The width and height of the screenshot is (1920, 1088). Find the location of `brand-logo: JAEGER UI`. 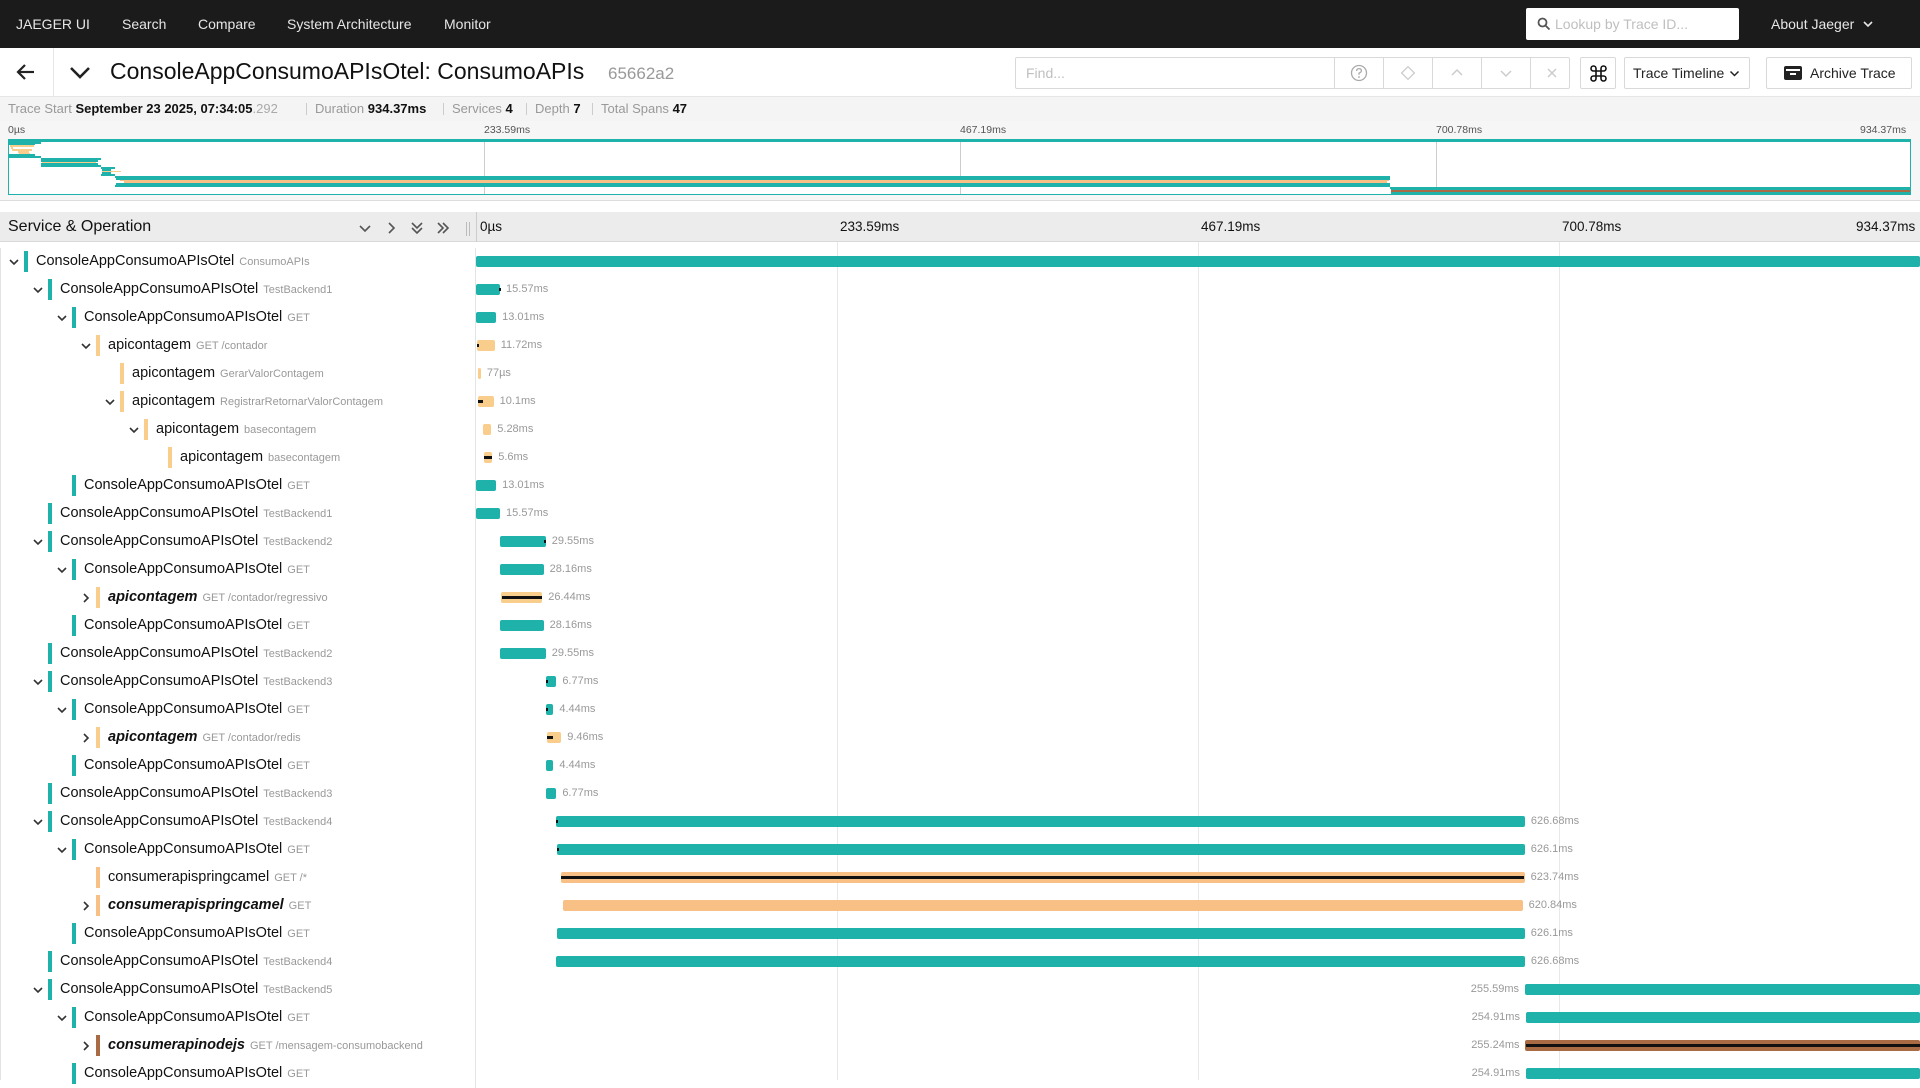

brand-logo: JAEGER UI is located at coordinates (53, 24).